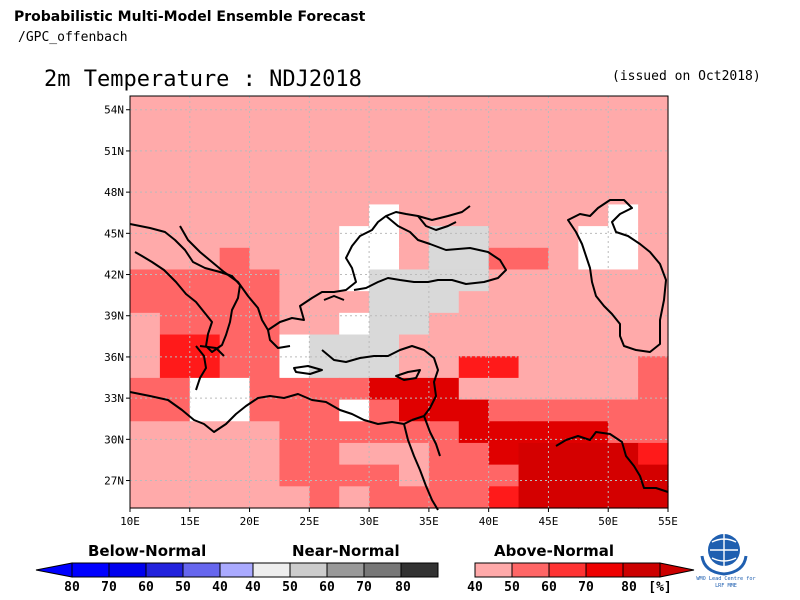 This screenshot has width=800, height=600. Describe the element at coordinates (114, 439) in the screenshot. I see `lat-label: 30N` at that location.